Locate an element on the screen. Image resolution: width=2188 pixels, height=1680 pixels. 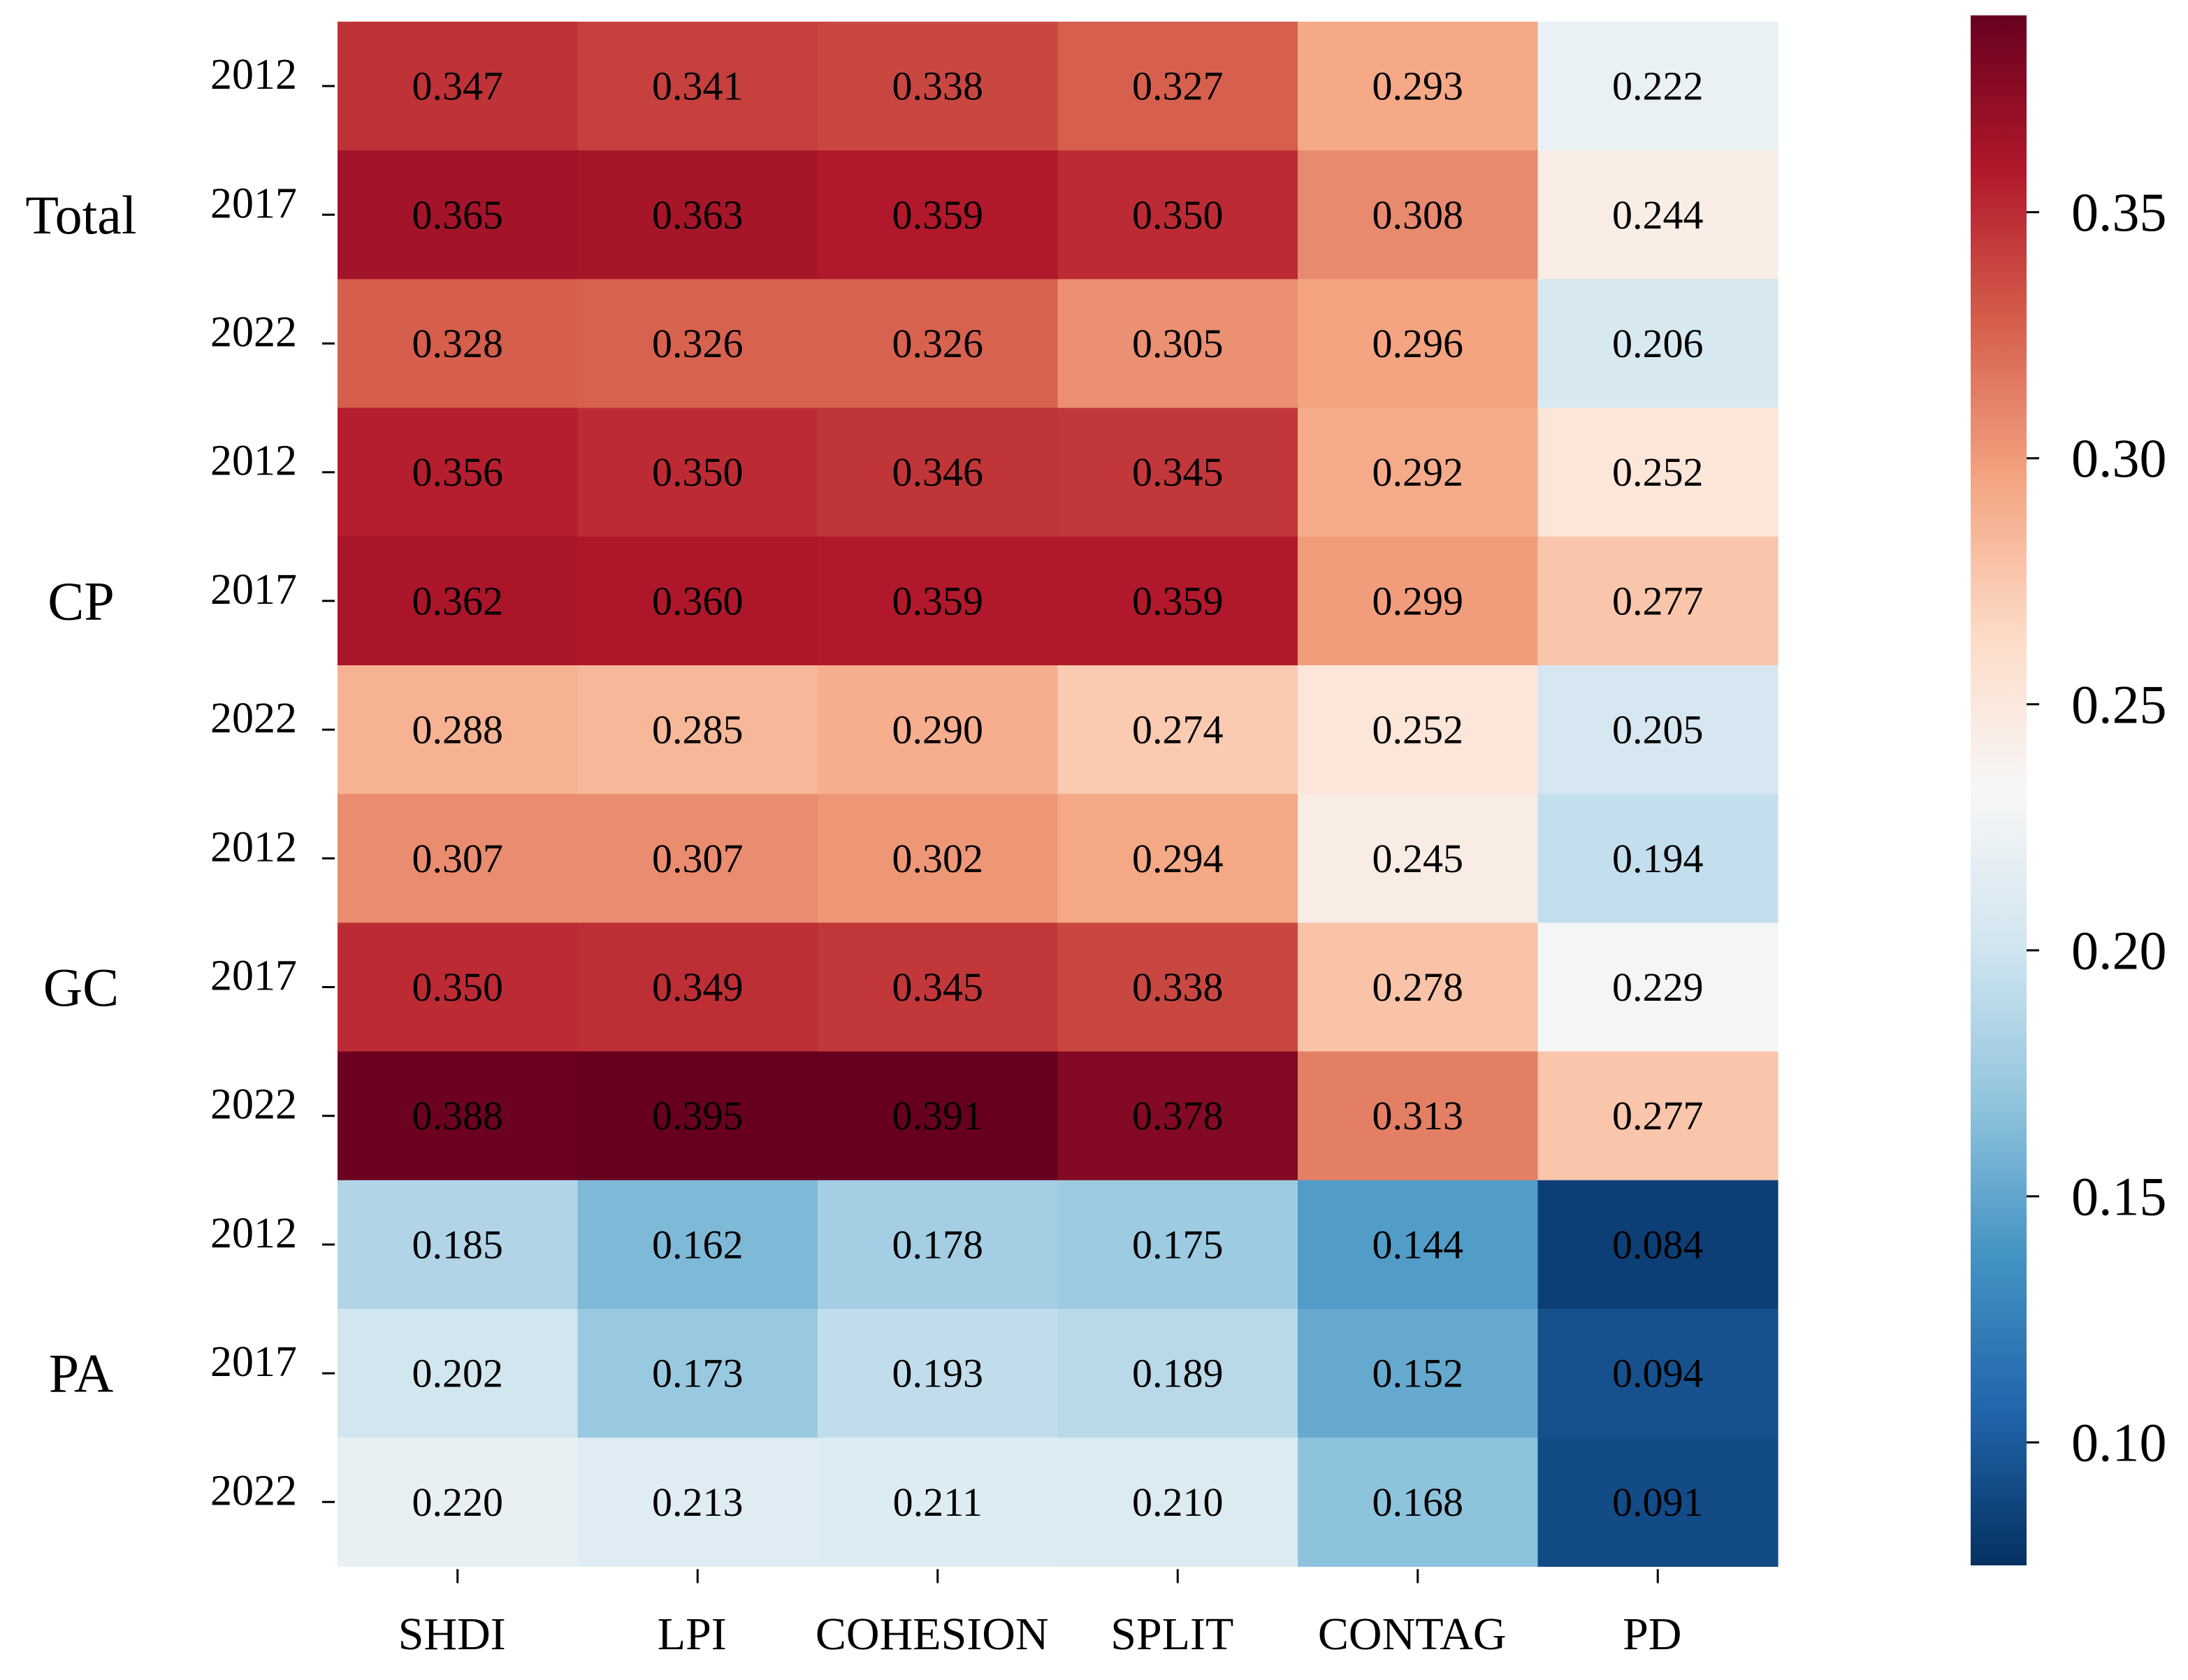
cell-value-label: 0.213 is located at coordinates (698, 1502).